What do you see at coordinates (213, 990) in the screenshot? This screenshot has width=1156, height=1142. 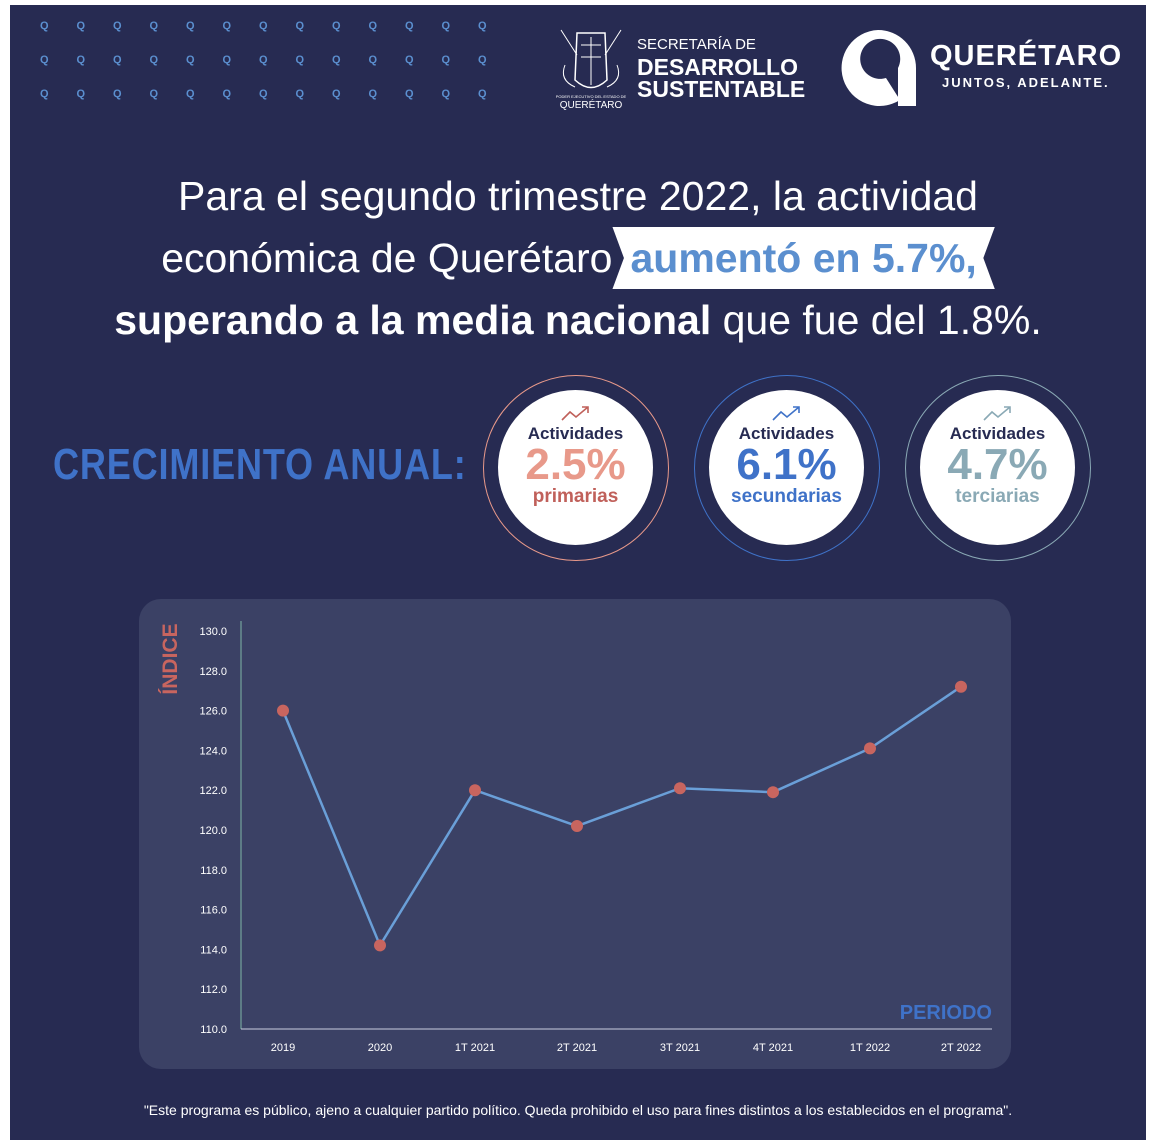 I see `y-tick-label: 112.0` at bounding box center [213, 990].